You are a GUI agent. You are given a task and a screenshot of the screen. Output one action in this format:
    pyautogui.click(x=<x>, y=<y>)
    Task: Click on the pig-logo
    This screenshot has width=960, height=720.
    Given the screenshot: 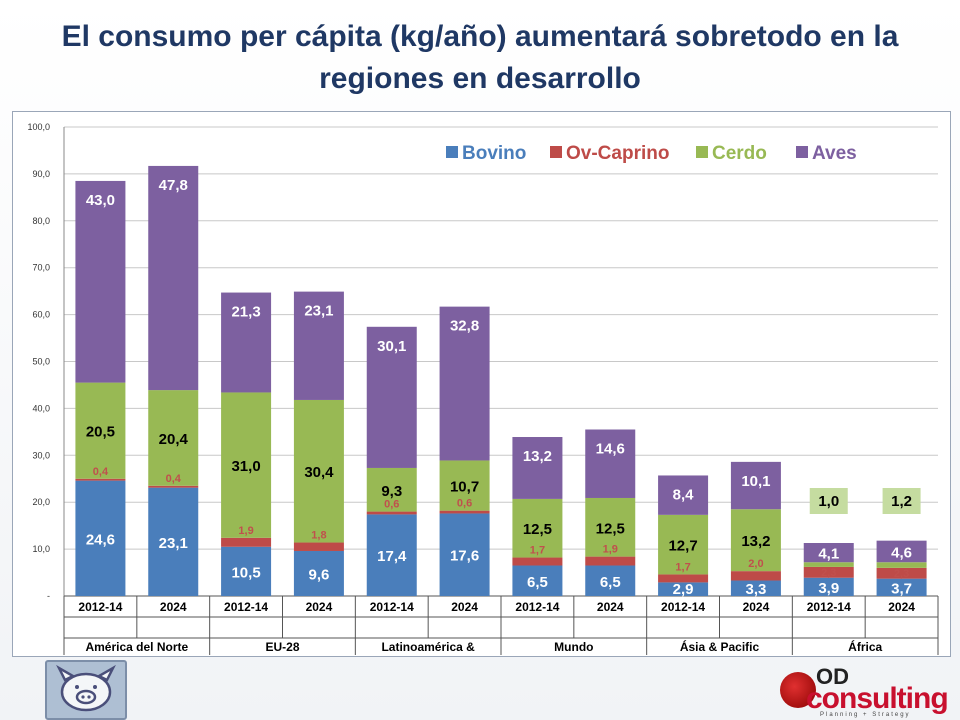 What is the action you would take?
    pyautogui.click(x=86, y=690)
    